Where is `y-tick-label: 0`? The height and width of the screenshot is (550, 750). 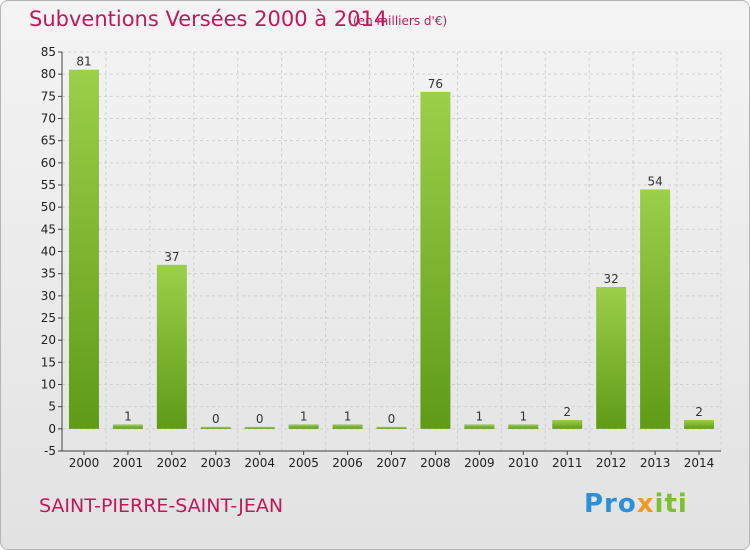
y-tick-label: 0 is located at coordinates (52, 429).